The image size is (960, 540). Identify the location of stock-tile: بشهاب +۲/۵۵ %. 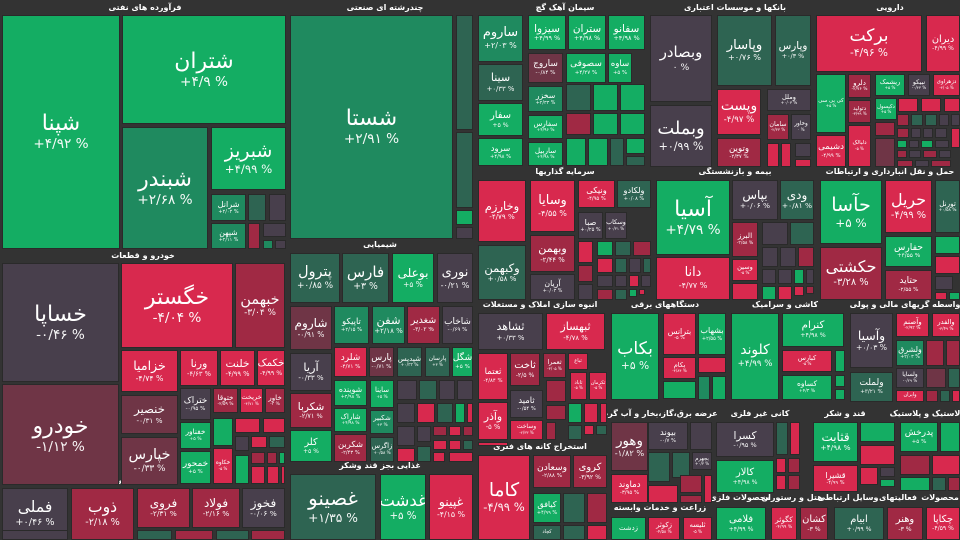
(712, 334).